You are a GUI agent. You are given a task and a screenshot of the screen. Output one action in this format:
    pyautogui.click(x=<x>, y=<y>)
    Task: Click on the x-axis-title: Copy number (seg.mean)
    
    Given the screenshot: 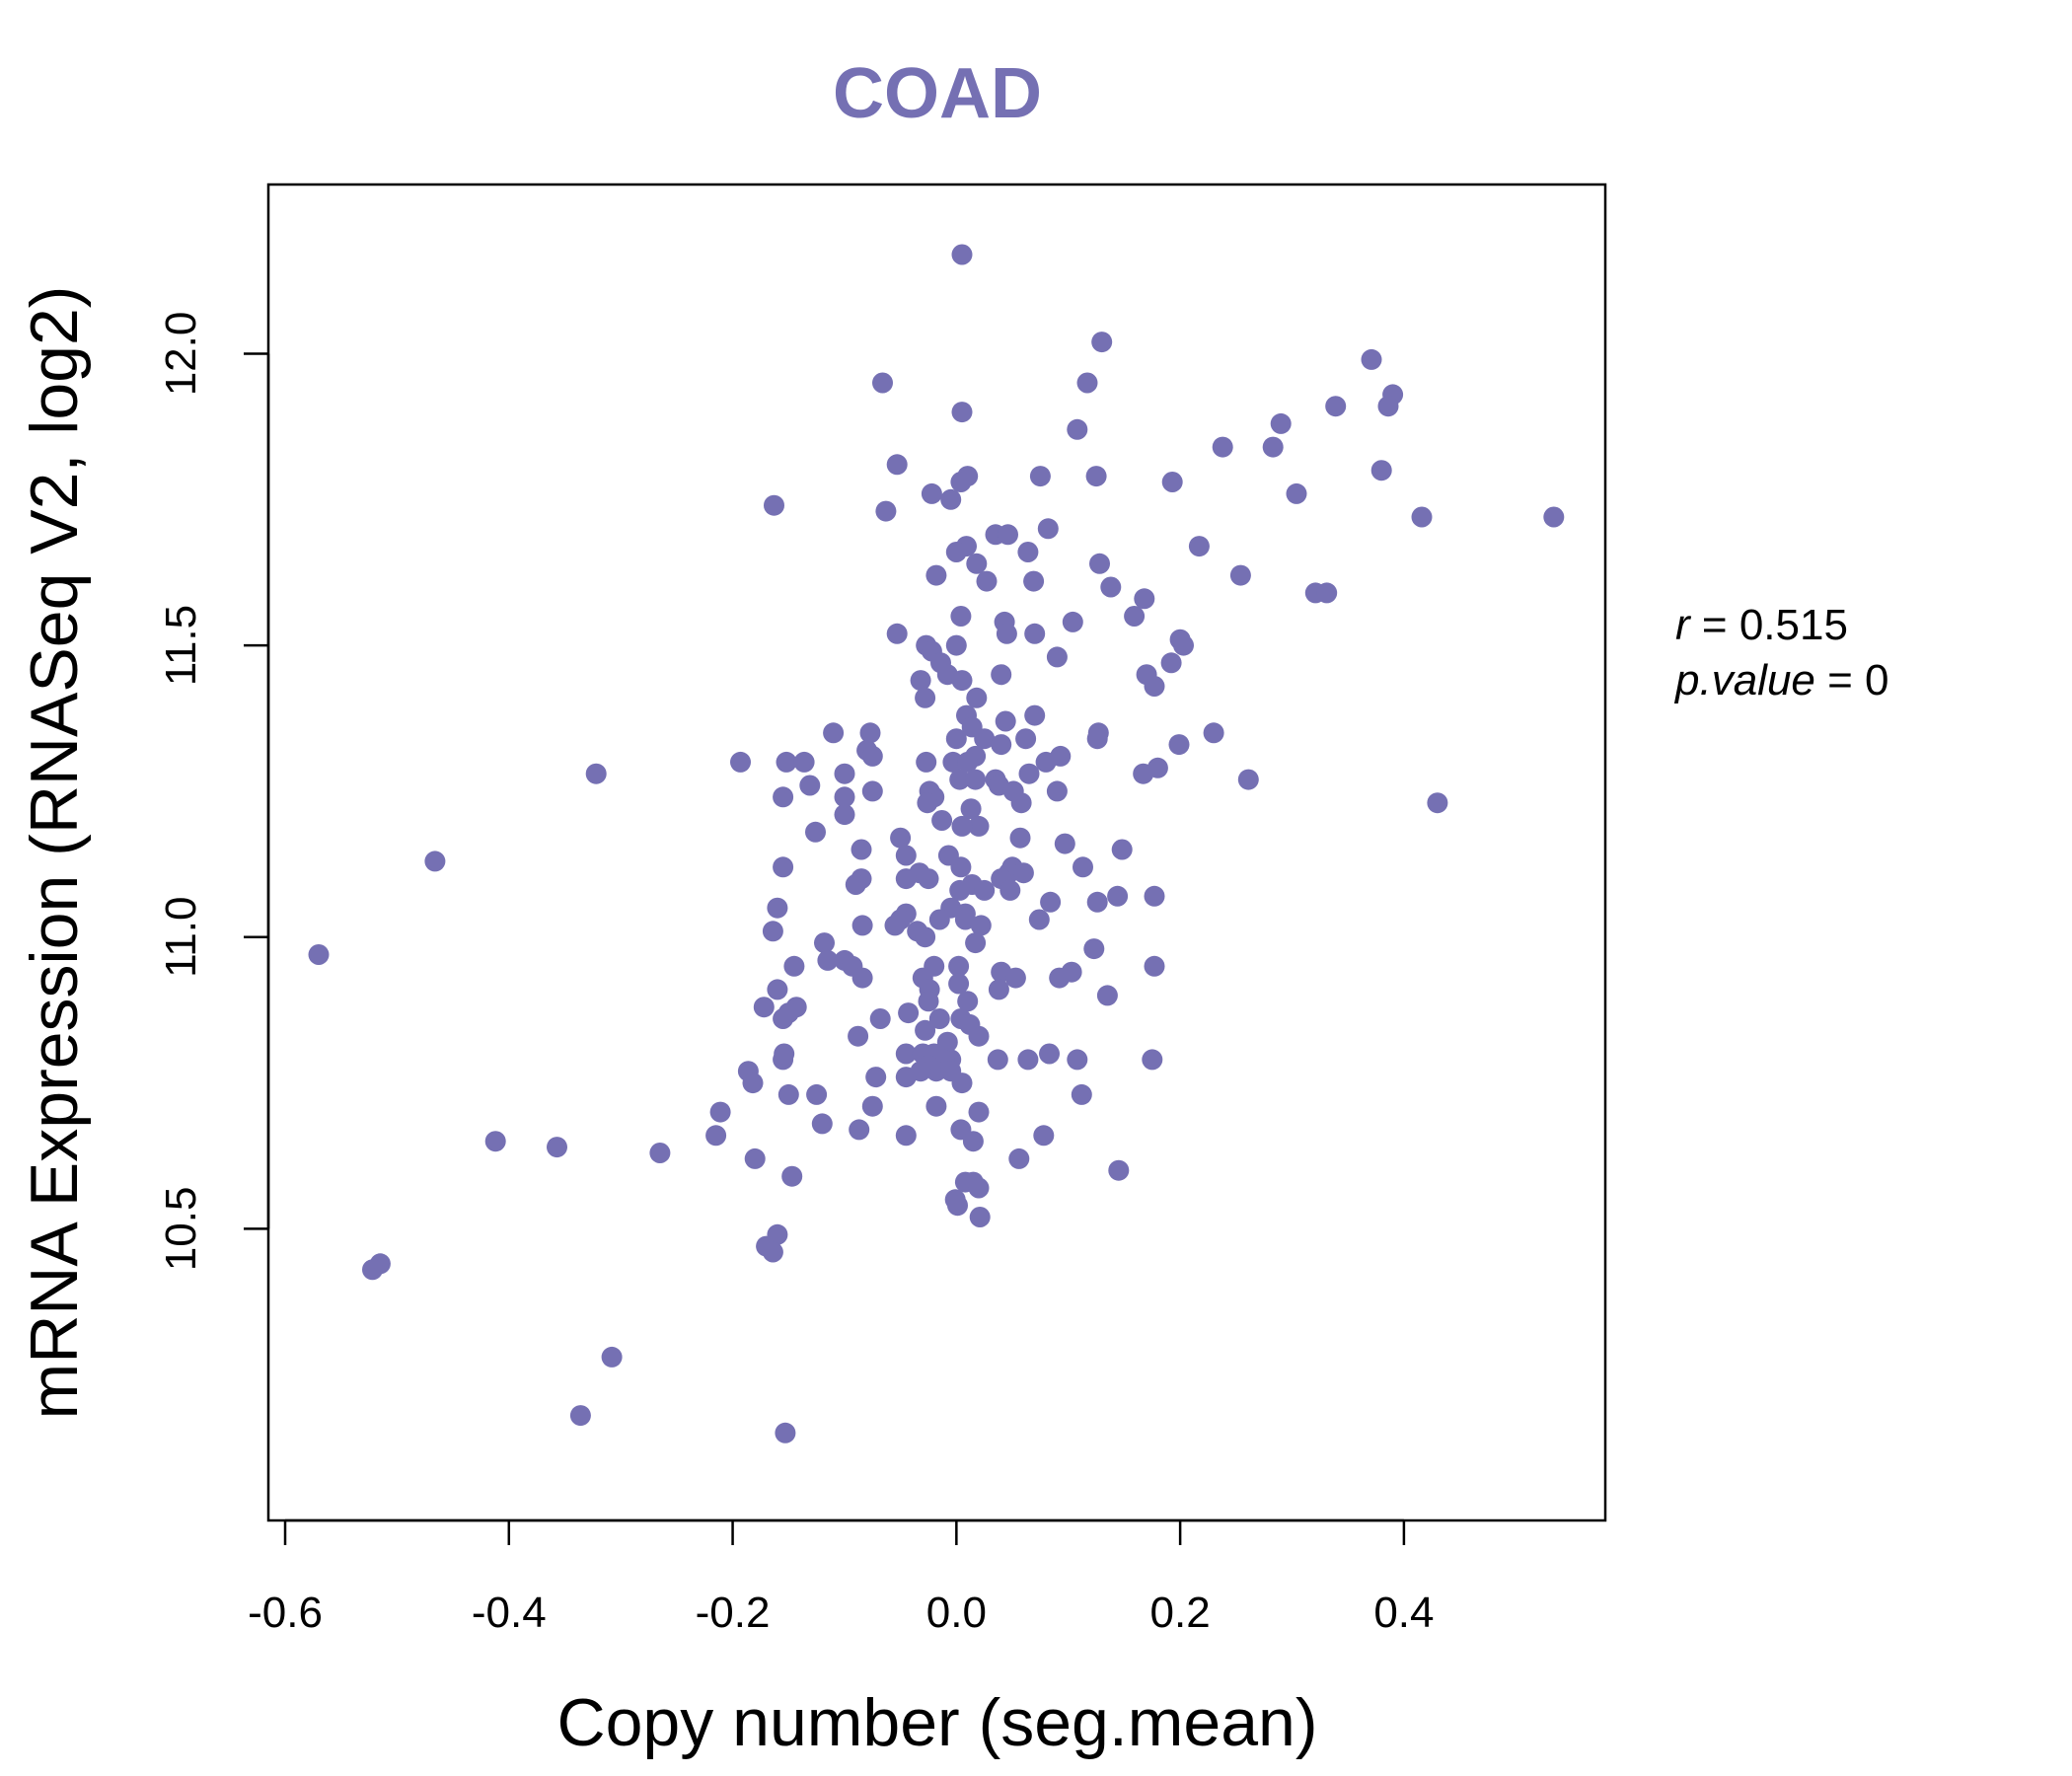 What is the action you would take?
    pyautogui.click(x=937, y=1722)
    